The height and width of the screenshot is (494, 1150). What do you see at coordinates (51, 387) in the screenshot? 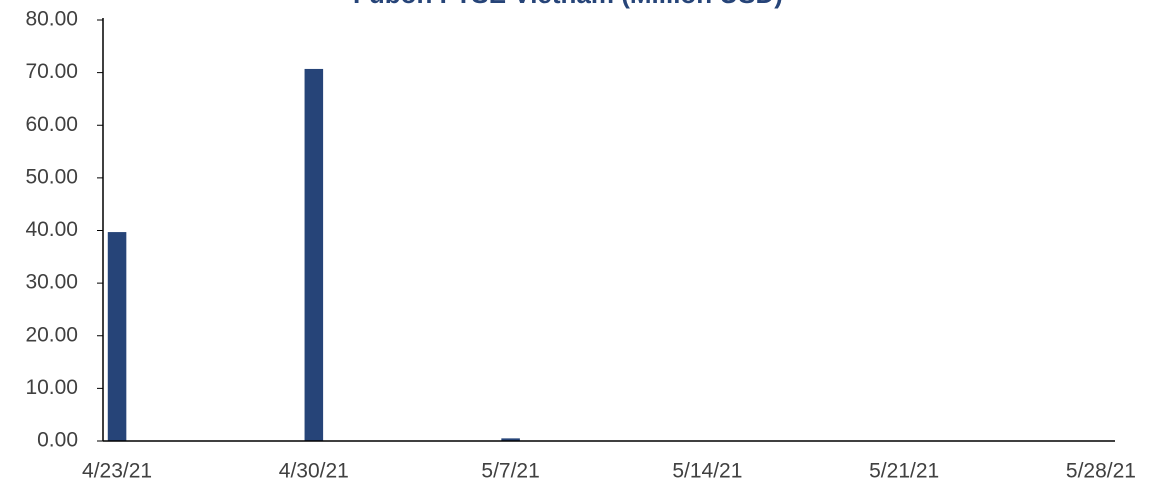
I see `y-tick-label: 10.00` at bounding box center [51, 387].